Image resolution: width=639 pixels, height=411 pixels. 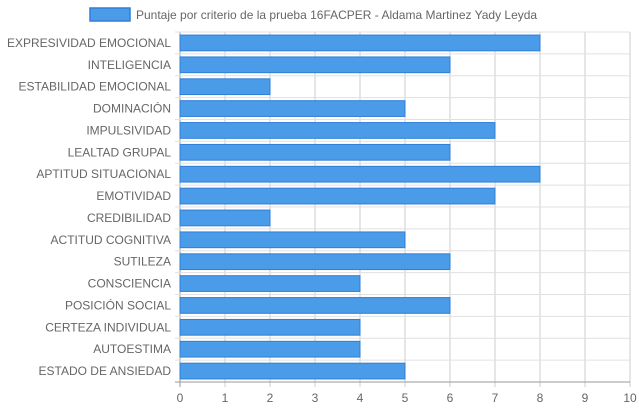 What do you see at coordinates (540, 398) in the screenshot?
I see `x-tick-label: 8` at bounding box center [540, 398].